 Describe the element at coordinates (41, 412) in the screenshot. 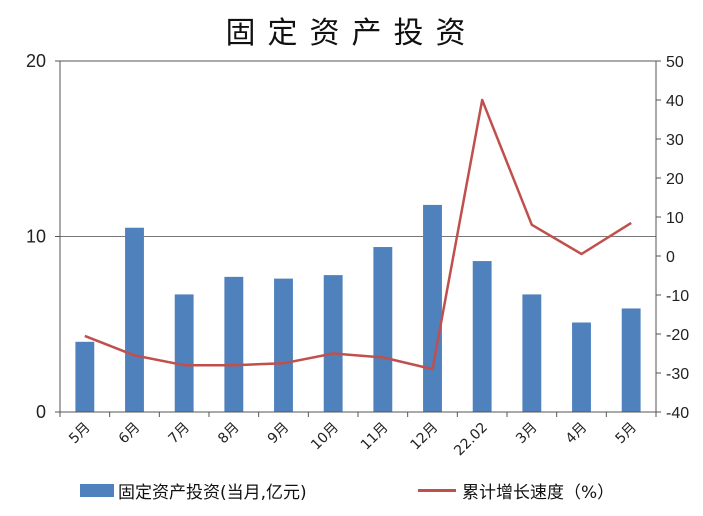

I see `left-tick-label: 0` at that location.